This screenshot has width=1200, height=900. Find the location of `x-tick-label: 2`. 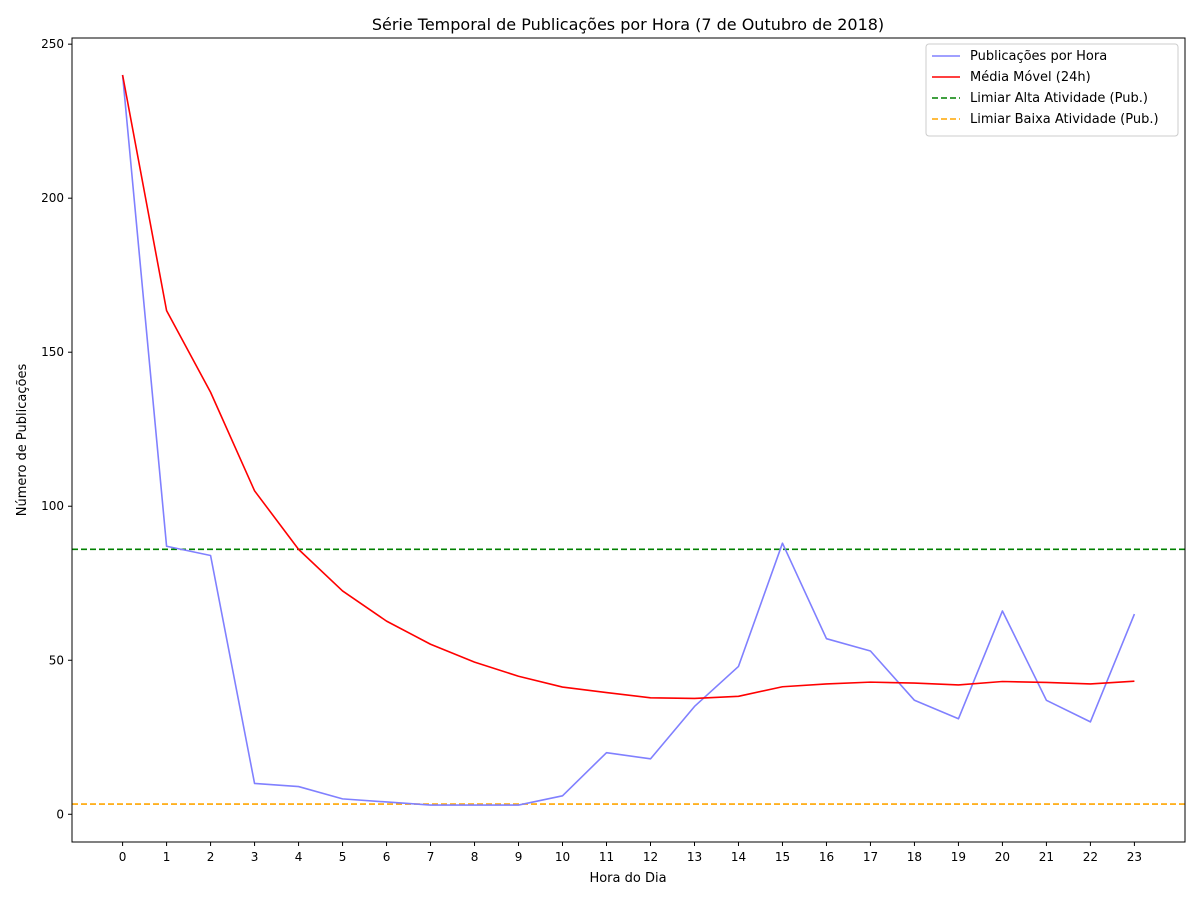

x-tick-label: 2 is located at coordinates (211, 857).